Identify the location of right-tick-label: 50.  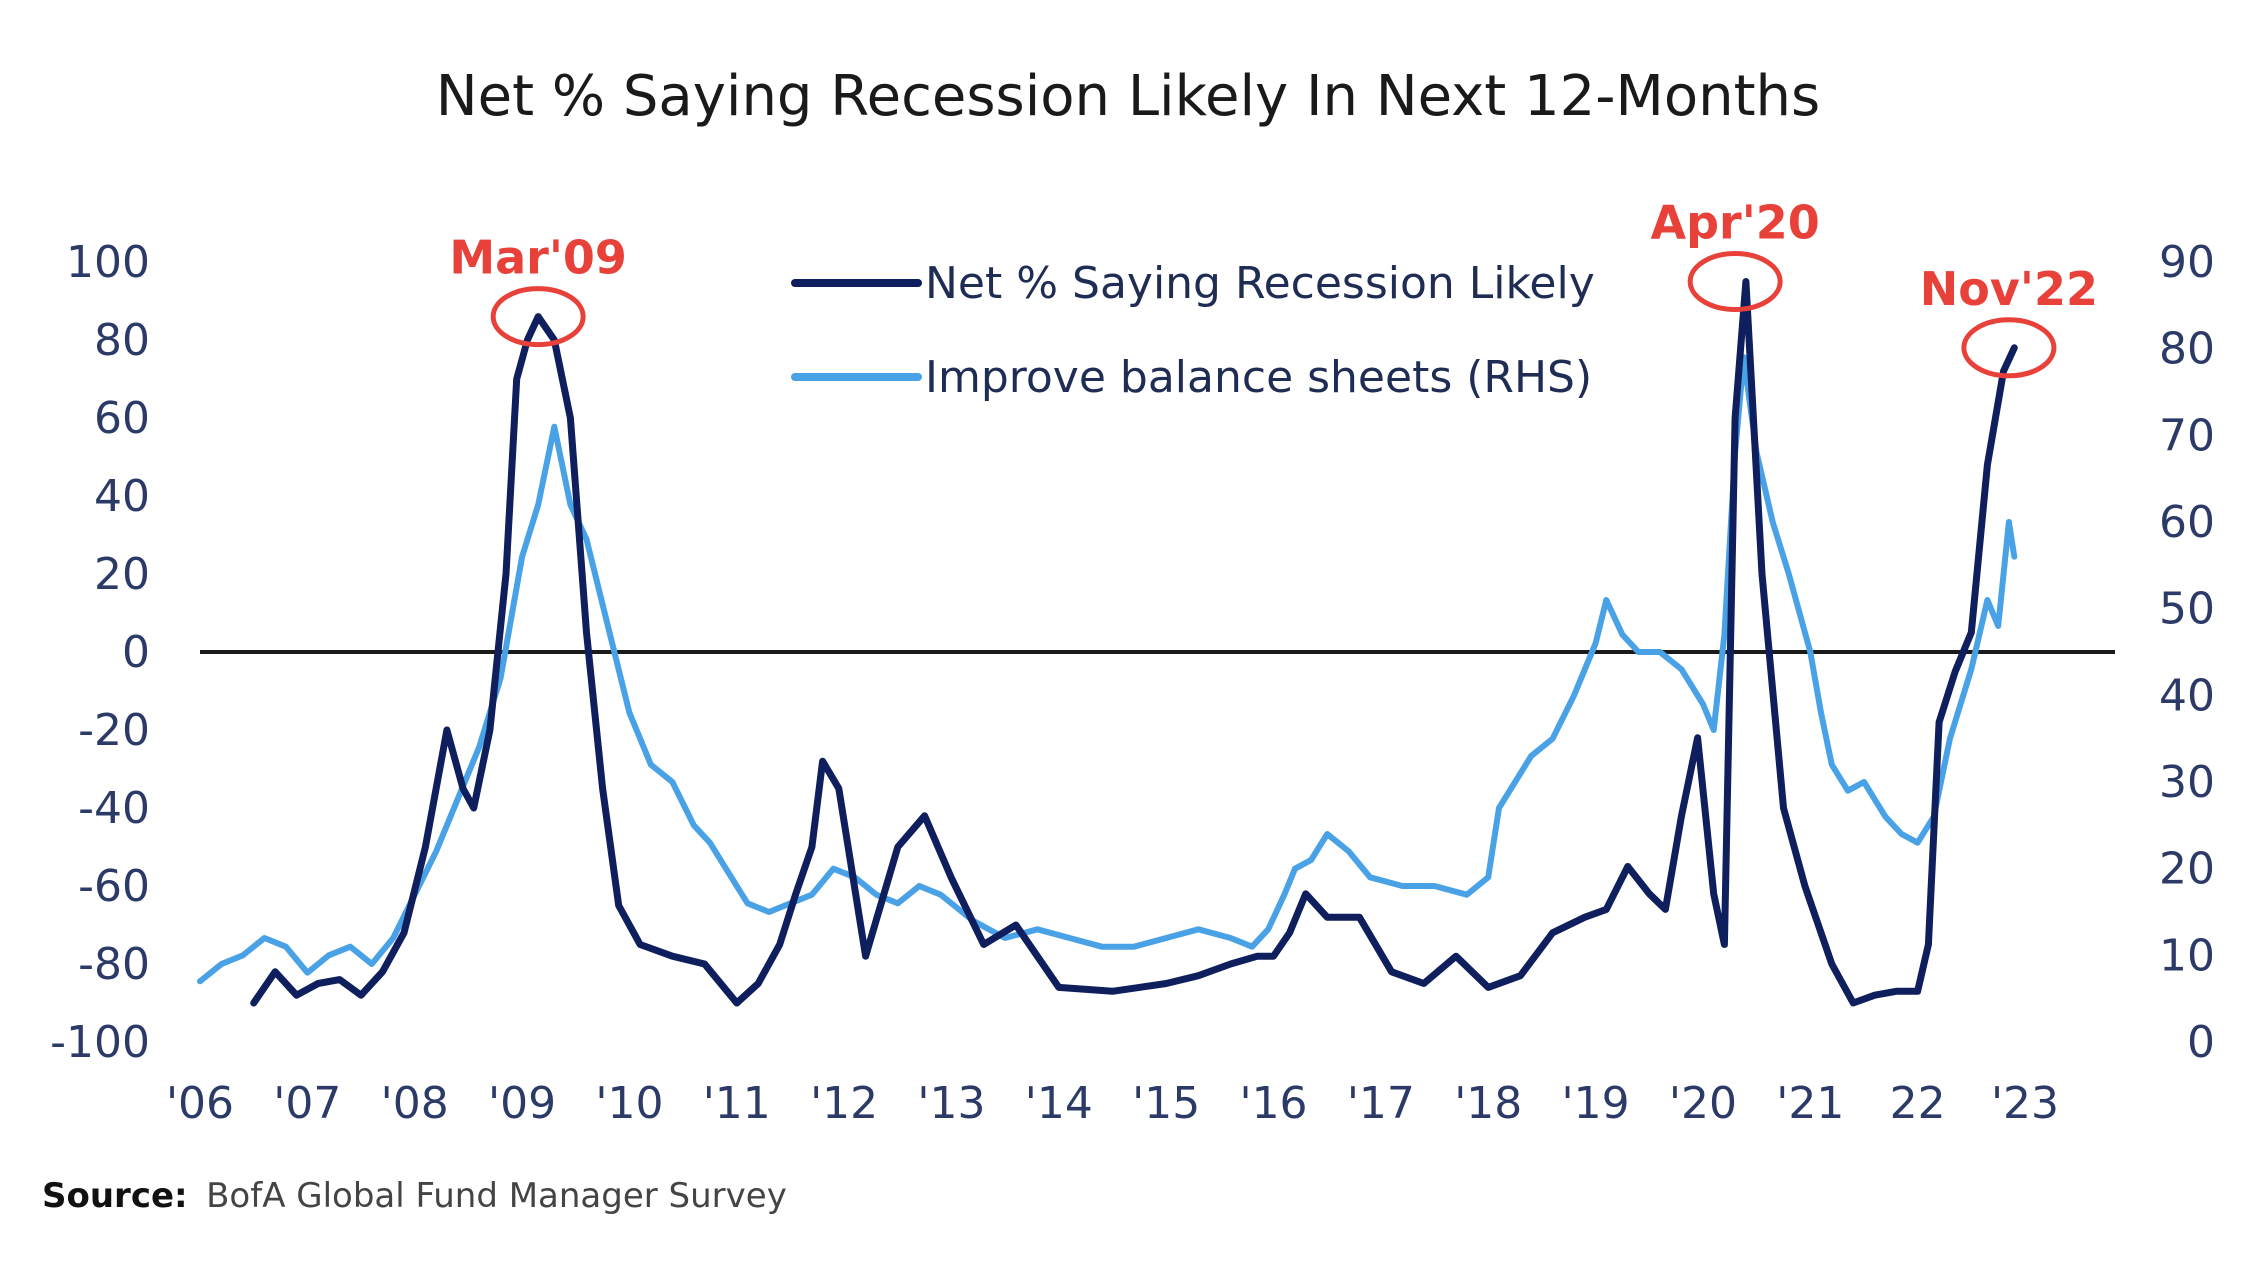
(2187, 609).